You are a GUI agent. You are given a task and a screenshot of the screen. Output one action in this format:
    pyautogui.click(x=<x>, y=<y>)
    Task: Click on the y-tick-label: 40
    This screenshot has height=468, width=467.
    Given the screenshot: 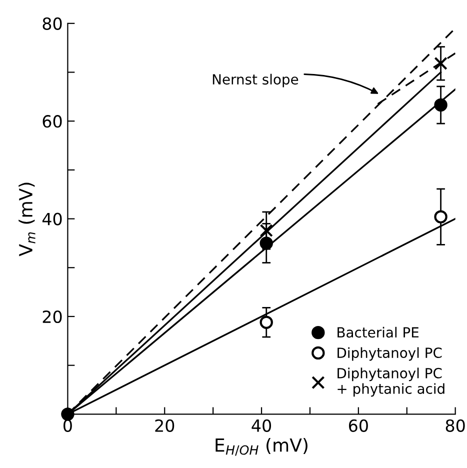 What is the action you would take?
    pyautogui.click(x=52, y=219)
    